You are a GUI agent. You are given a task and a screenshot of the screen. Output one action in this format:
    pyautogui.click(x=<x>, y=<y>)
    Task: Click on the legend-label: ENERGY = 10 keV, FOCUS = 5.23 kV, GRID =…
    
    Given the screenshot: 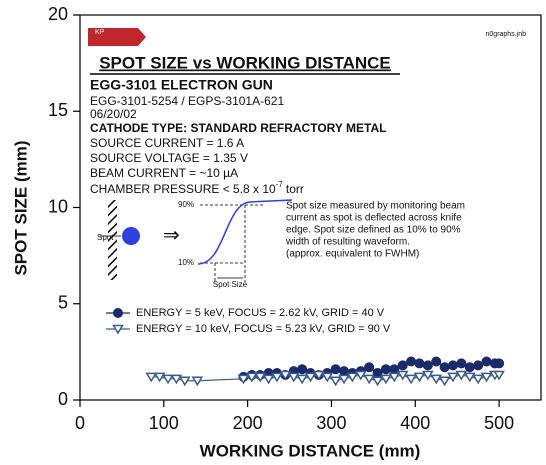 What is the action you would take?
    pyautogui.click(x=263, y=329)
    